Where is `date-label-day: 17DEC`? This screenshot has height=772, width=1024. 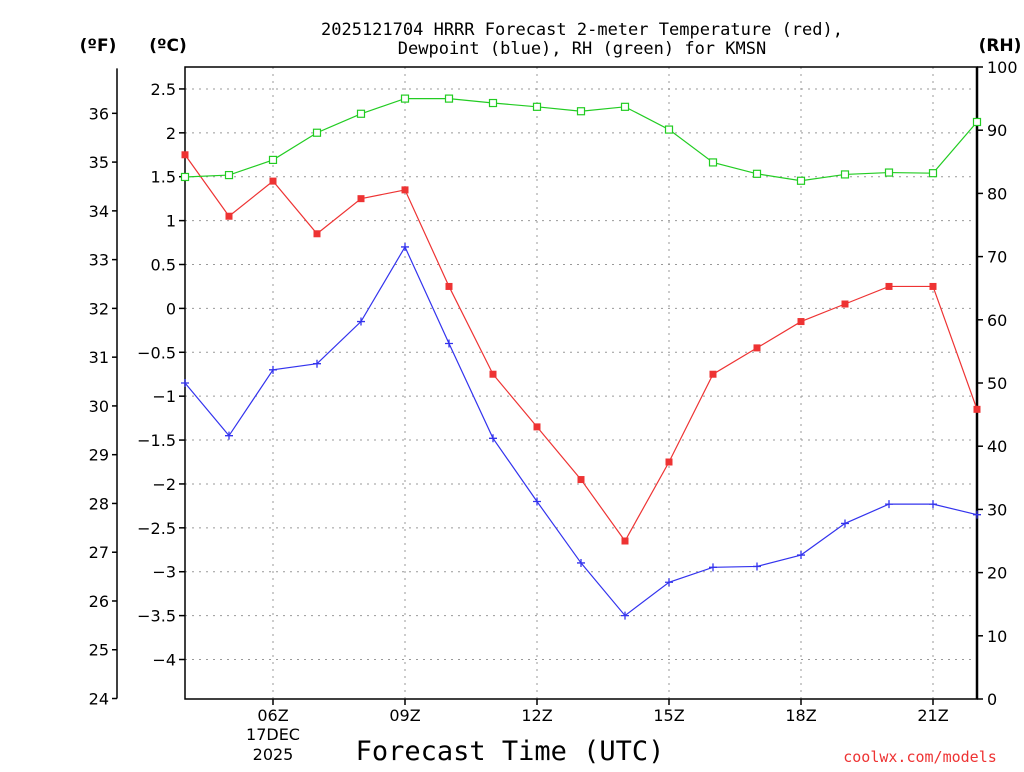
date-label-day: 17DEC is located at coordinates (273, 734).